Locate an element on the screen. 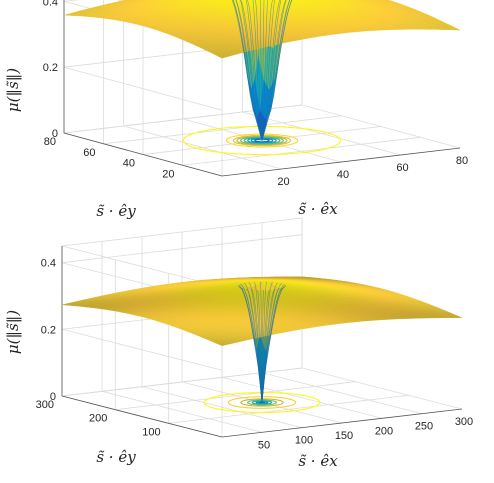 The width and height of the screenshot is (494, 483). x-tick-label: 50 is located at coordinates (264, 445).